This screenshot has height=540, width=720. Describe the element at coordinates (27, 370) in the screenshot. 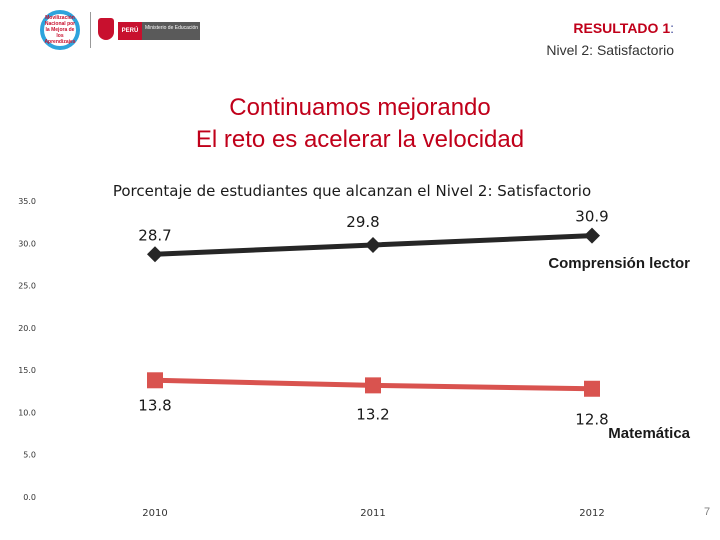

I see `y-tick-label: 15.0` at that location.